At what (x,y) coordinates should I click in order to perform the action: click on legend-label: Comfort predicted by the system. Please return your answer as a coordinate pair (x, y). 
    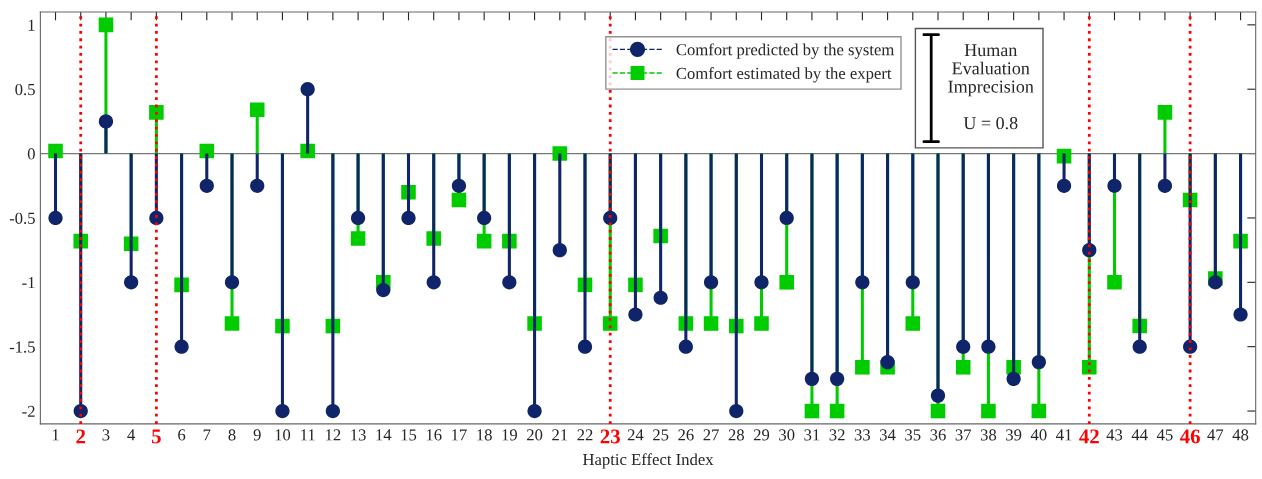
    Looking at the image, I should click on (785, 51).